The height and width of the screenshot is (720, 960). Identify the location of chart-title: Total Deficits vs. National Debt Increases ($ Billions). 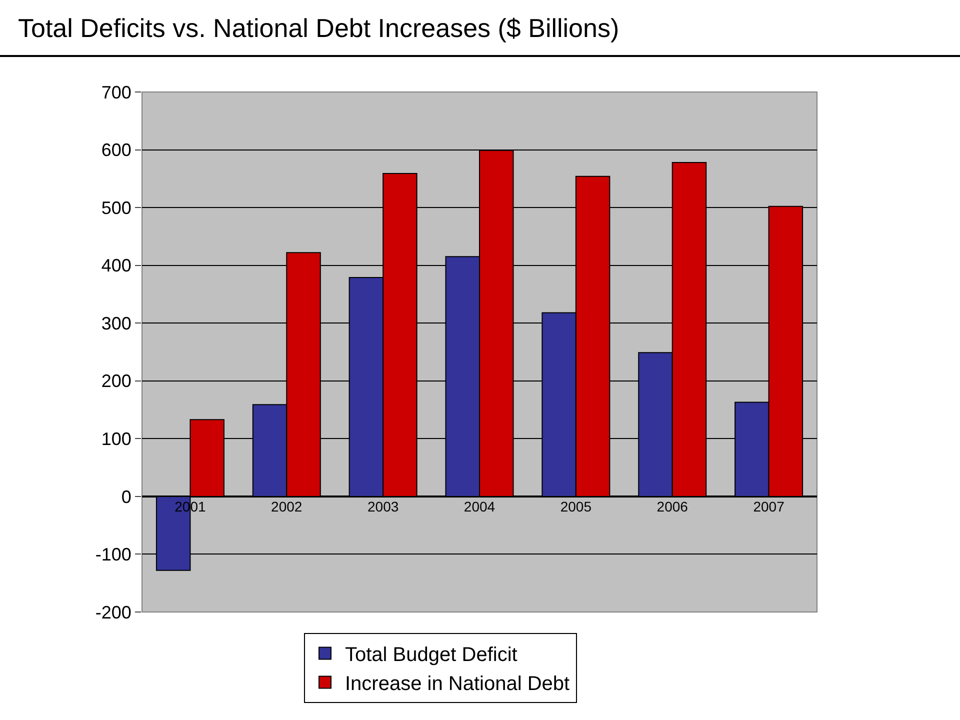
(319, 28).